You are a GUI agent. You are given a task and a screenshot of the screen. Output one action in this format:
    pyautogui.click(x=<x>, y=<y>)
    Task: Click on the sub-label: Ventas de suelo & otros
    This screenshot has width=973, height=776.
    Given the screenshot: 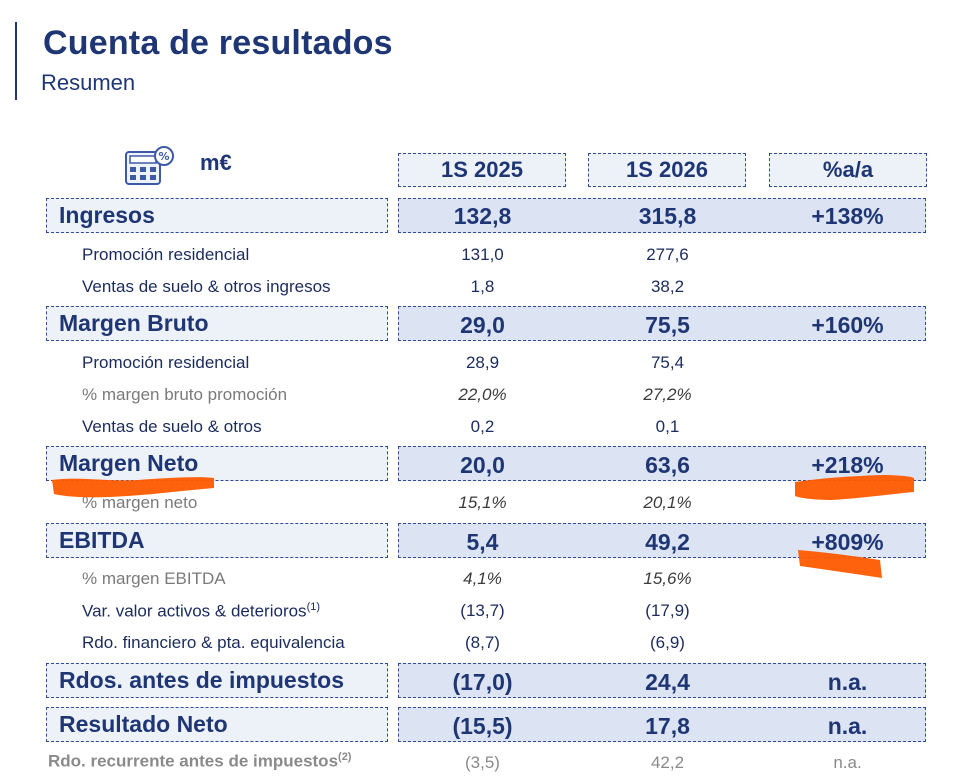 What is the action you would take?
    pyautogui.click(x=172, y=426)
    